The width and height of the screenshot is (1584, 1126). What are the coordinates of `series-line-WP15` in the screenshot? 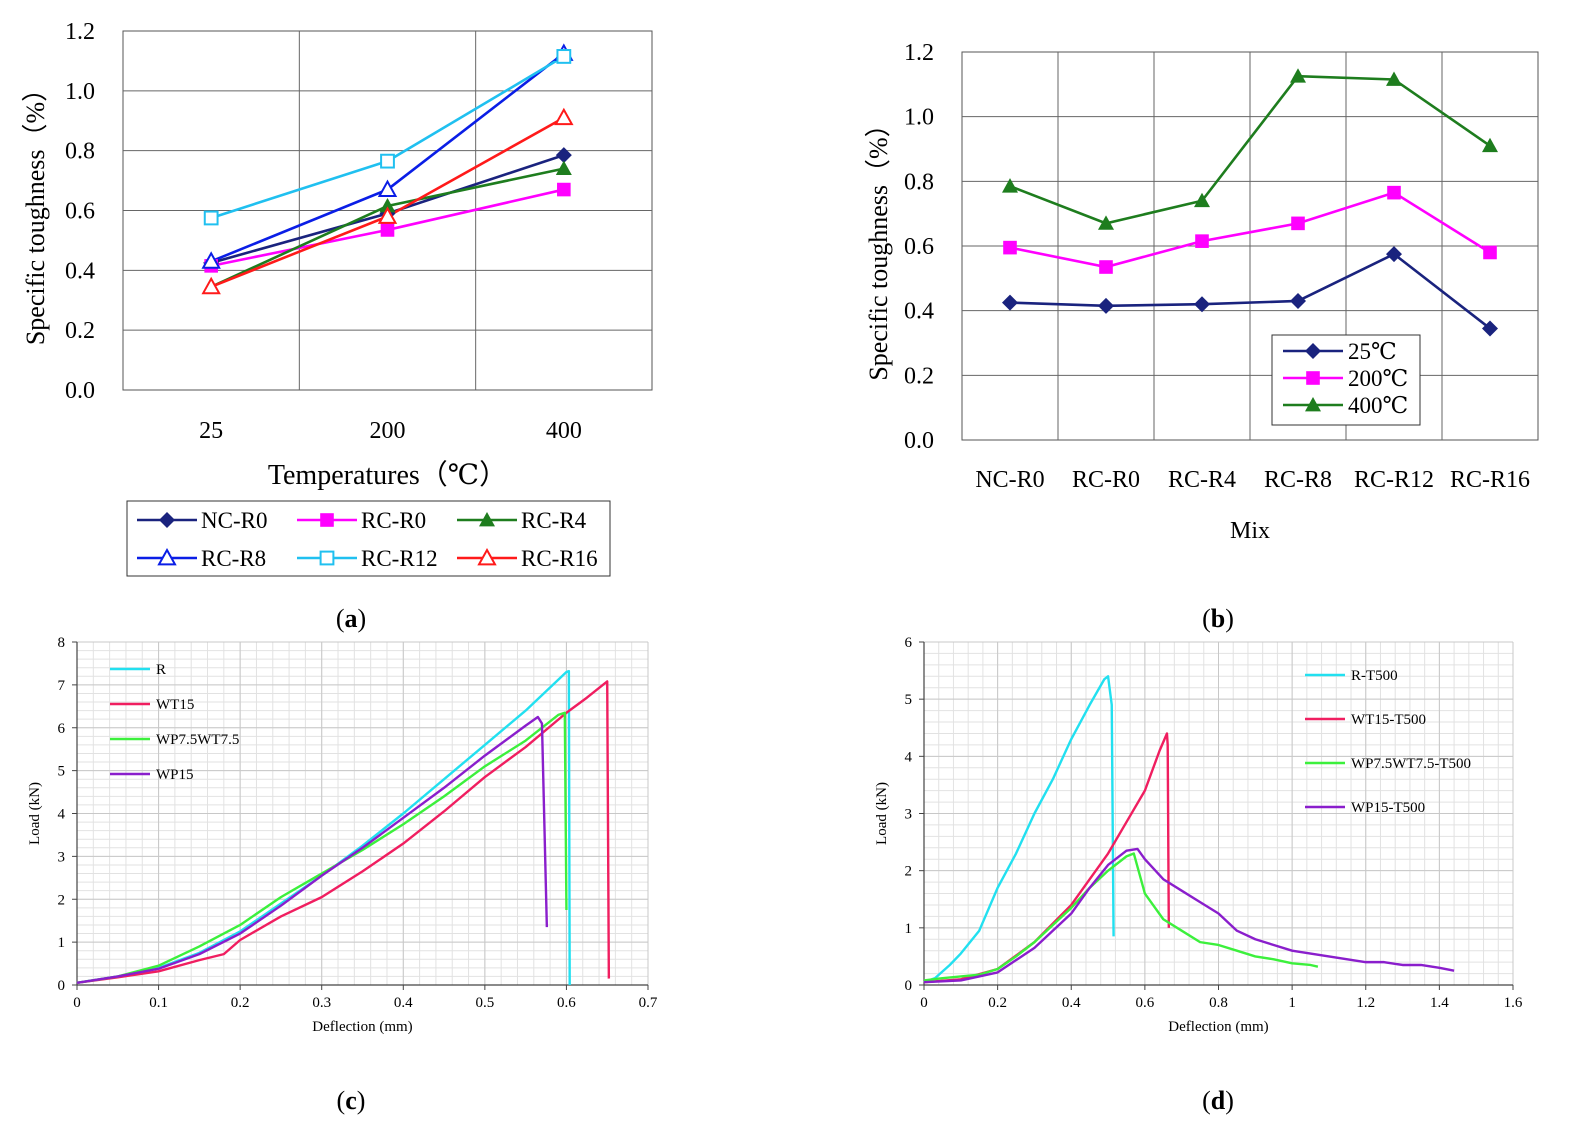 It's located at (312, 850).